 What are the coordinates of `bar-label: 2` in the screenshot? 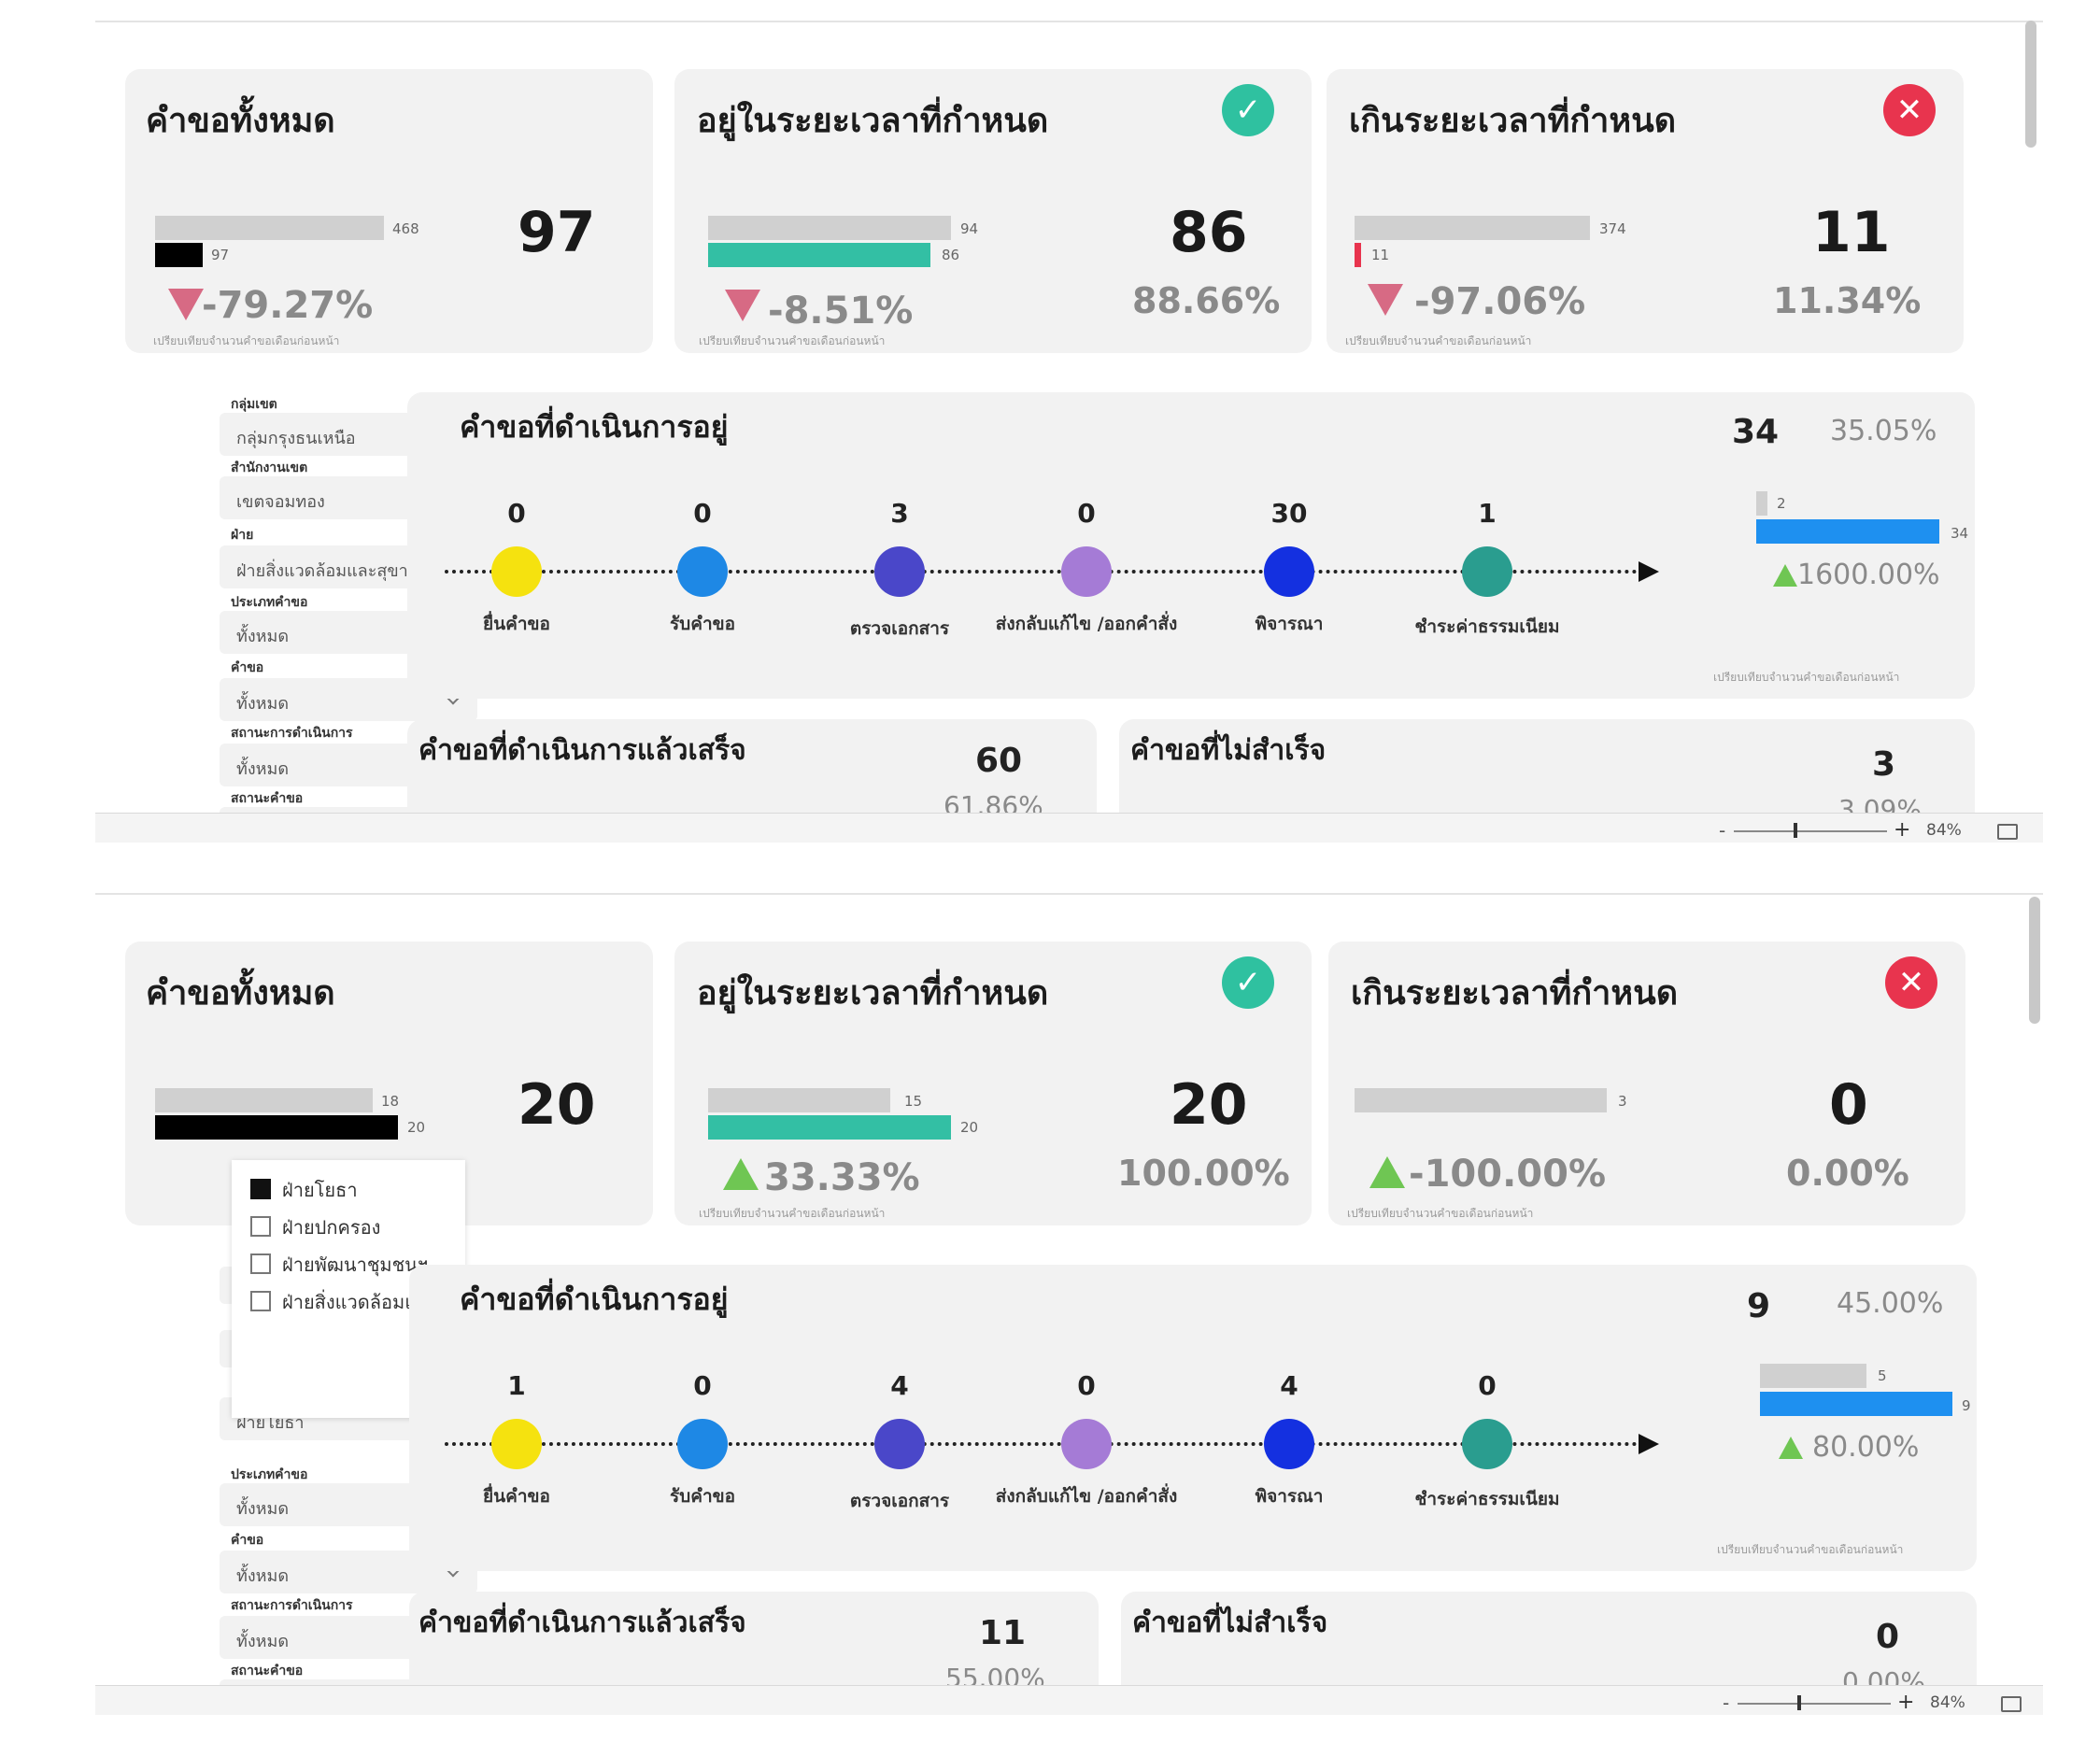 It's located at (1782, 503).